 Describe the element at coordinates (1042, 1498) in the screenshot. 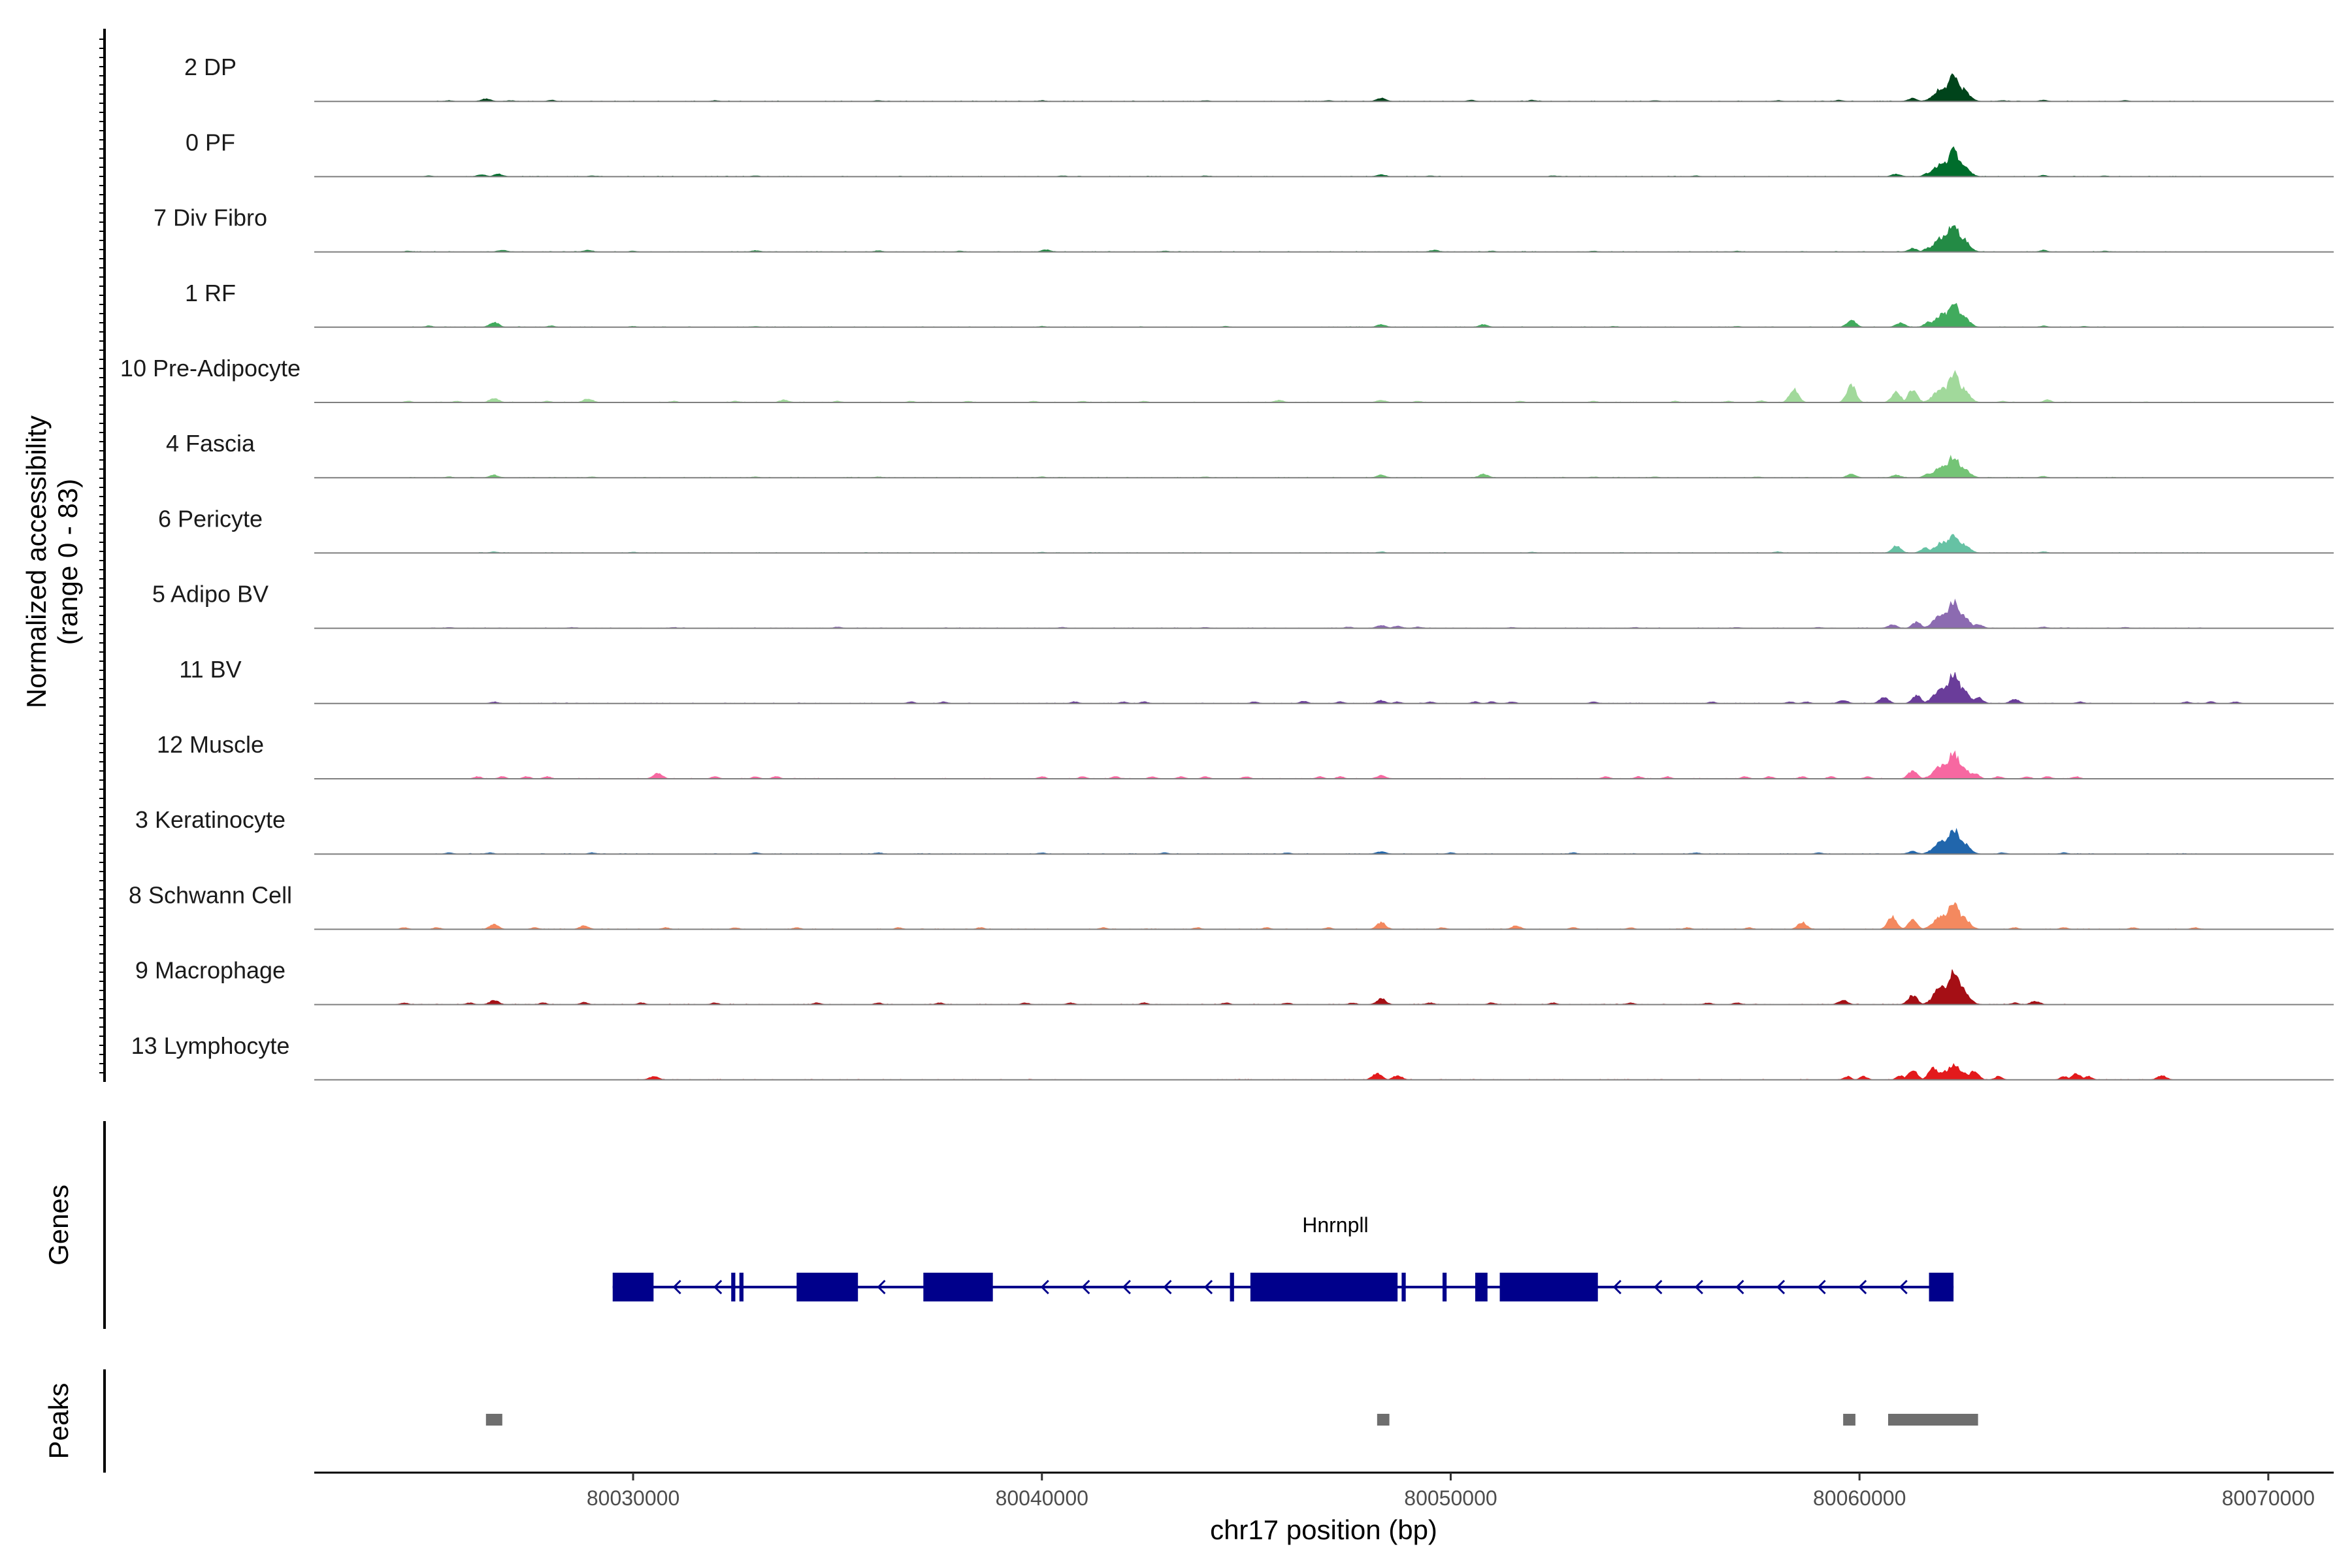

I see `x-tick-label: 80040000` at that location.